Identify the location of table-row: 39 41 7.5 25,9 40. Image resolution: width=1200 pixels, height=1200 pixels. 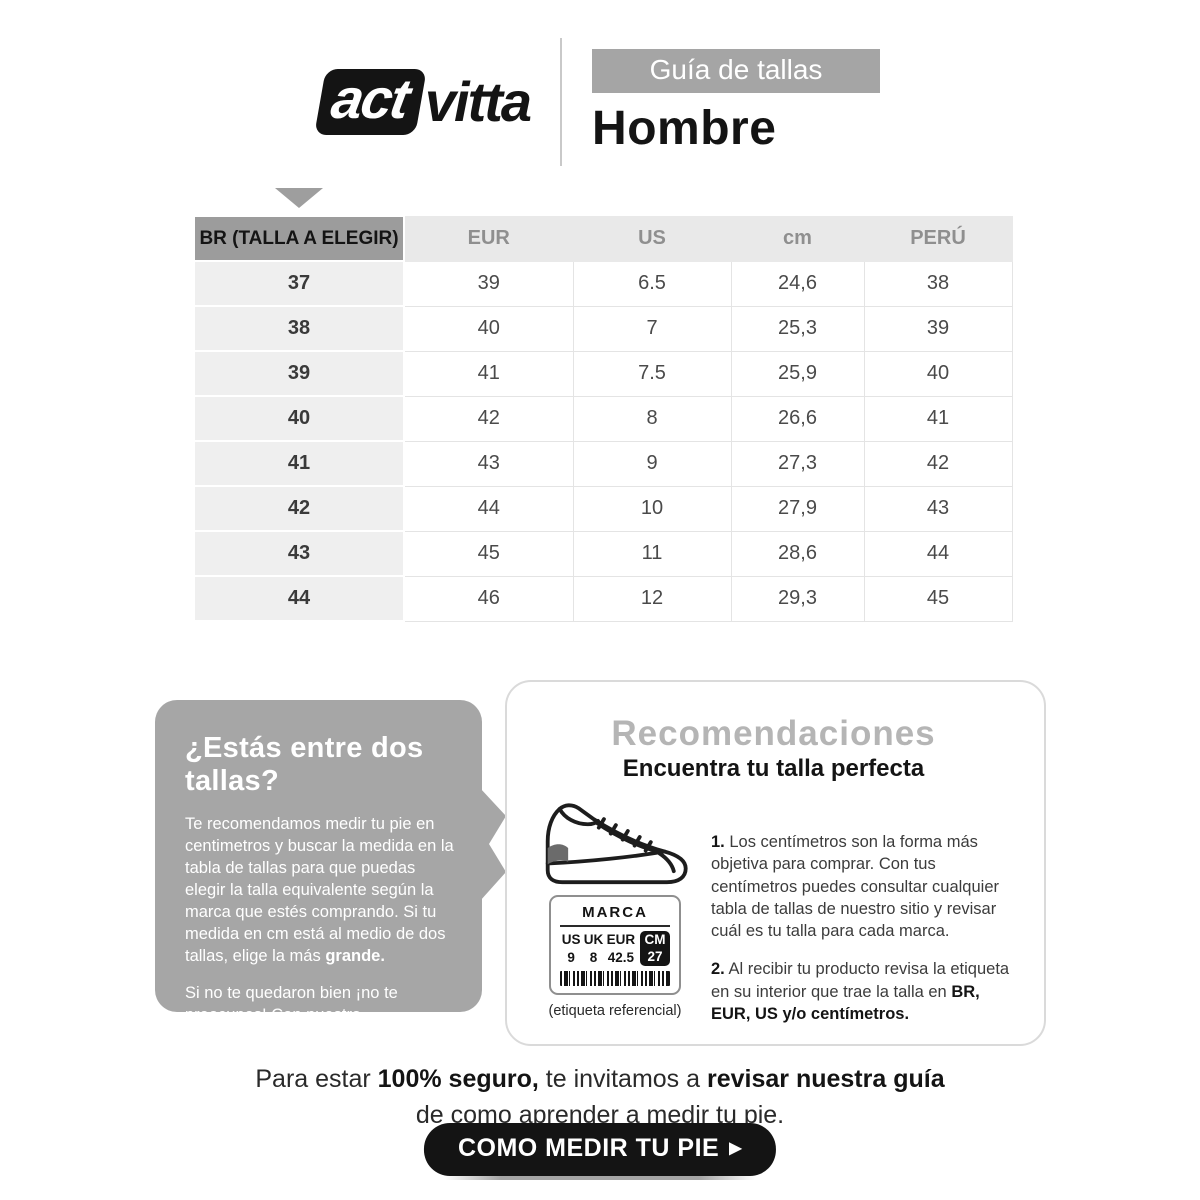
(603, 373).